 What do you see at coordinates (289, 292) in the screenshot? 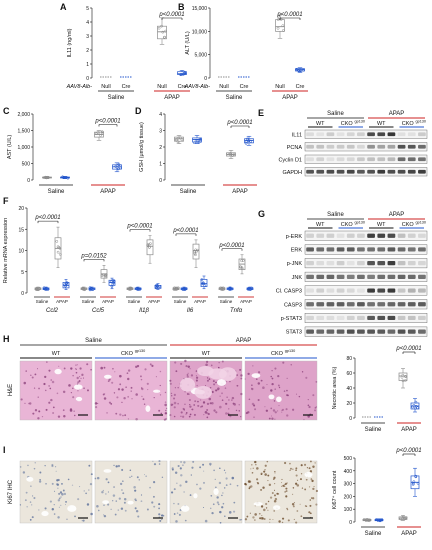
I see `blot-row-label: Cl. CASP3` at bounding box center [289, 292].